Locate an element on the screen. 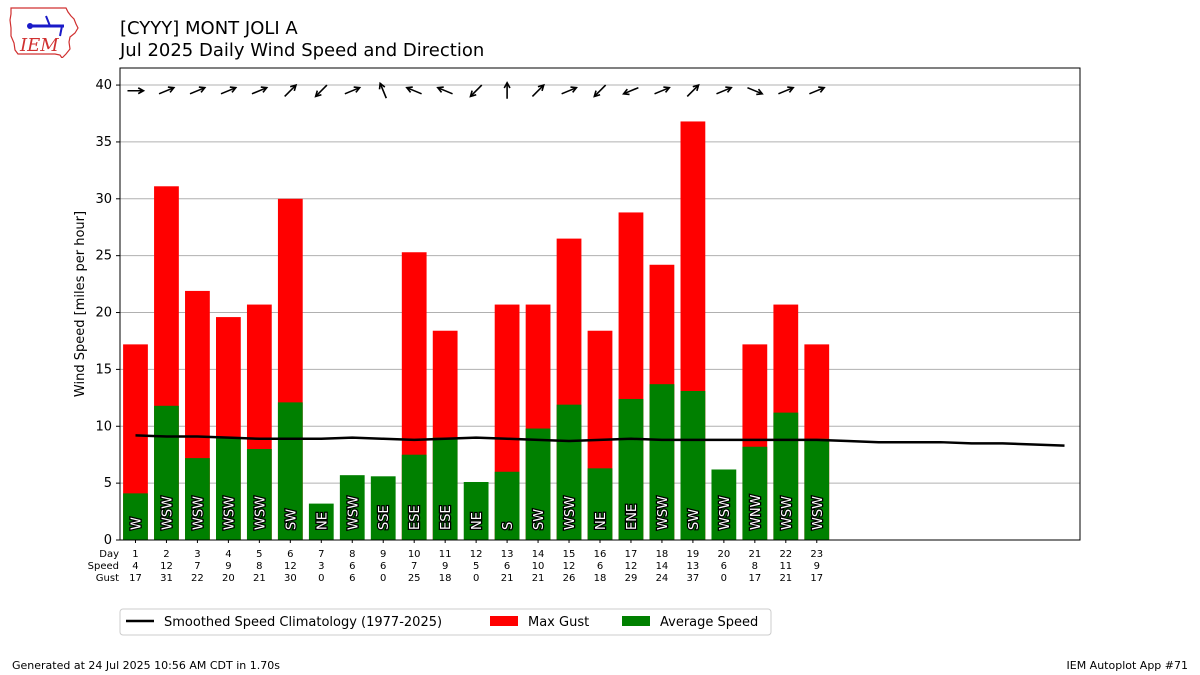  climatology-line is located at coordinates (600, 440).